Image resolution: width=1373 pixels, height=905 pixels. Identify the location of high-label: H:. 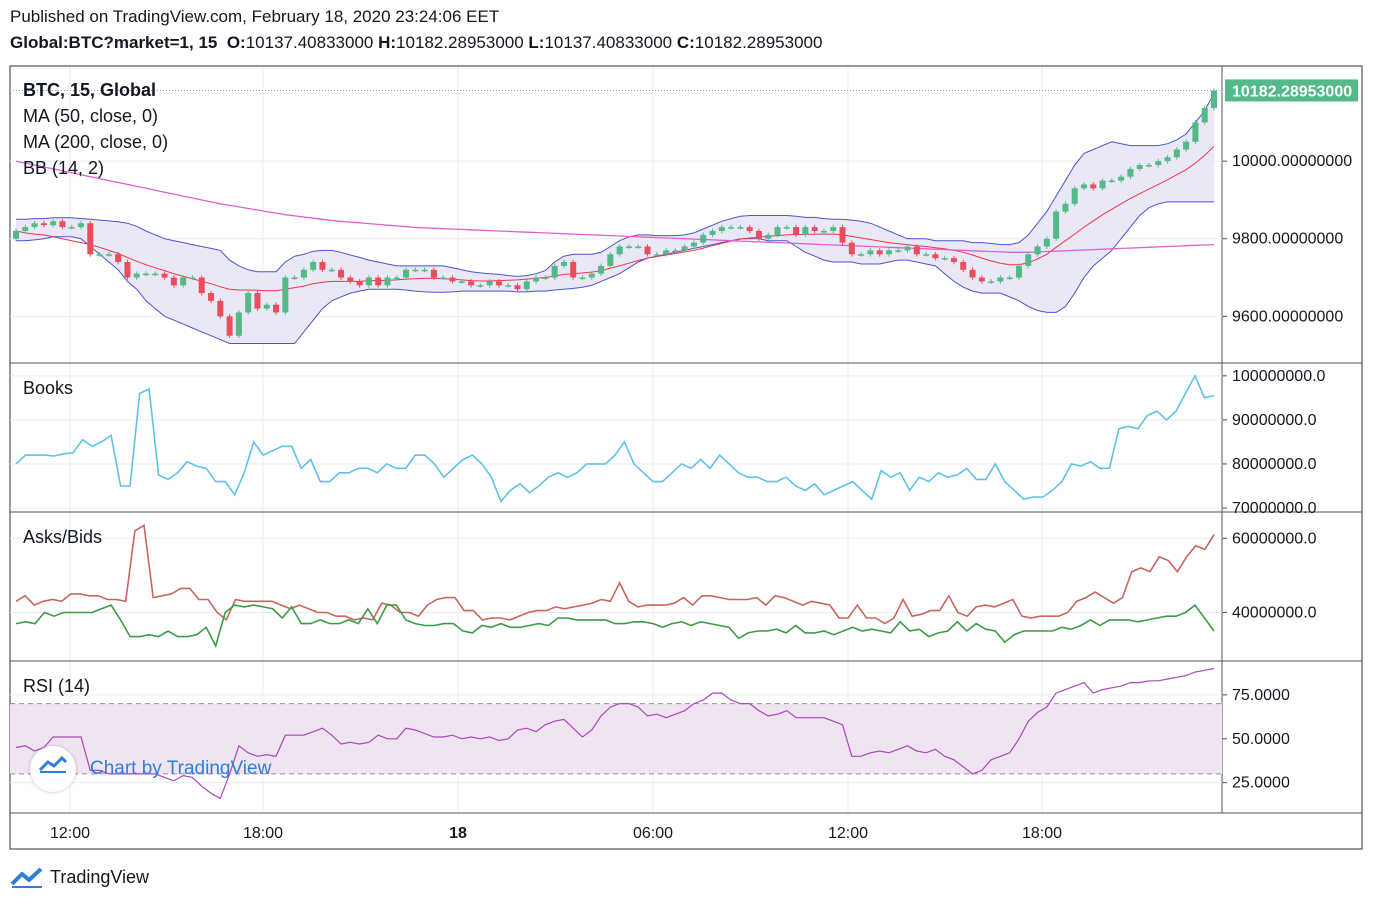
(387, 42).